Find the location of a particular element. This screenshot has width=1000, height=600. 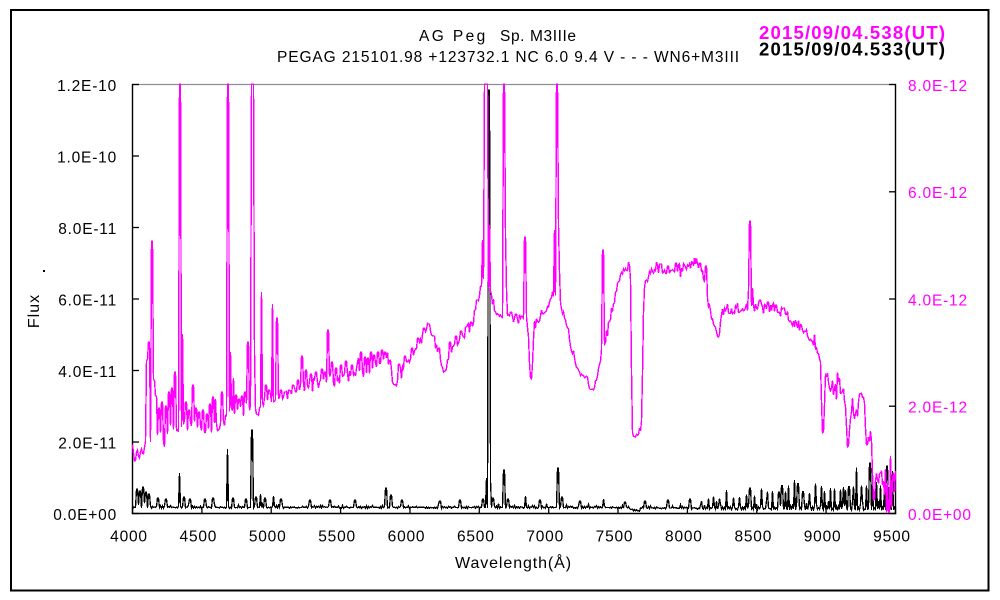

svg-text: 8.0E-12 is located at coordinates (938, 86).